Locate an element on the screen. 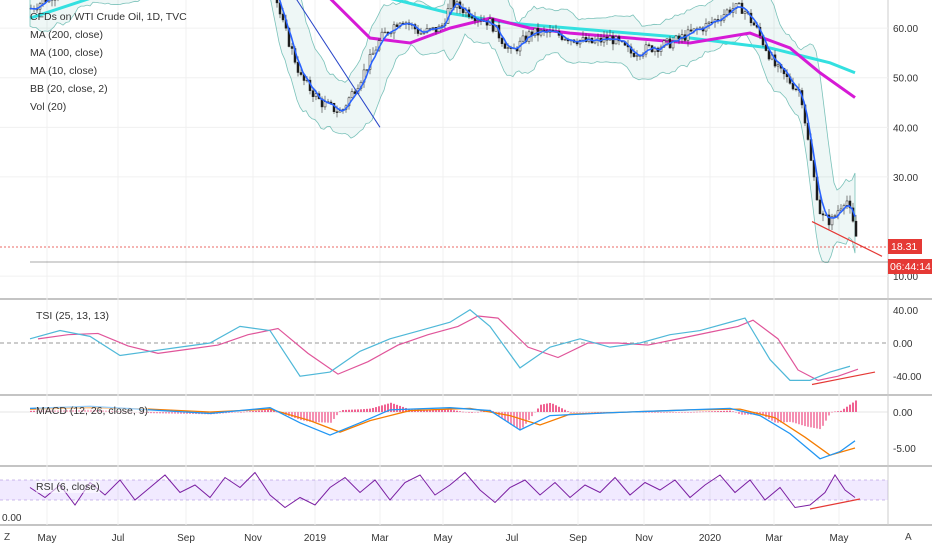  tsi-tick: 0.00 is located at coordinates (903, 344).